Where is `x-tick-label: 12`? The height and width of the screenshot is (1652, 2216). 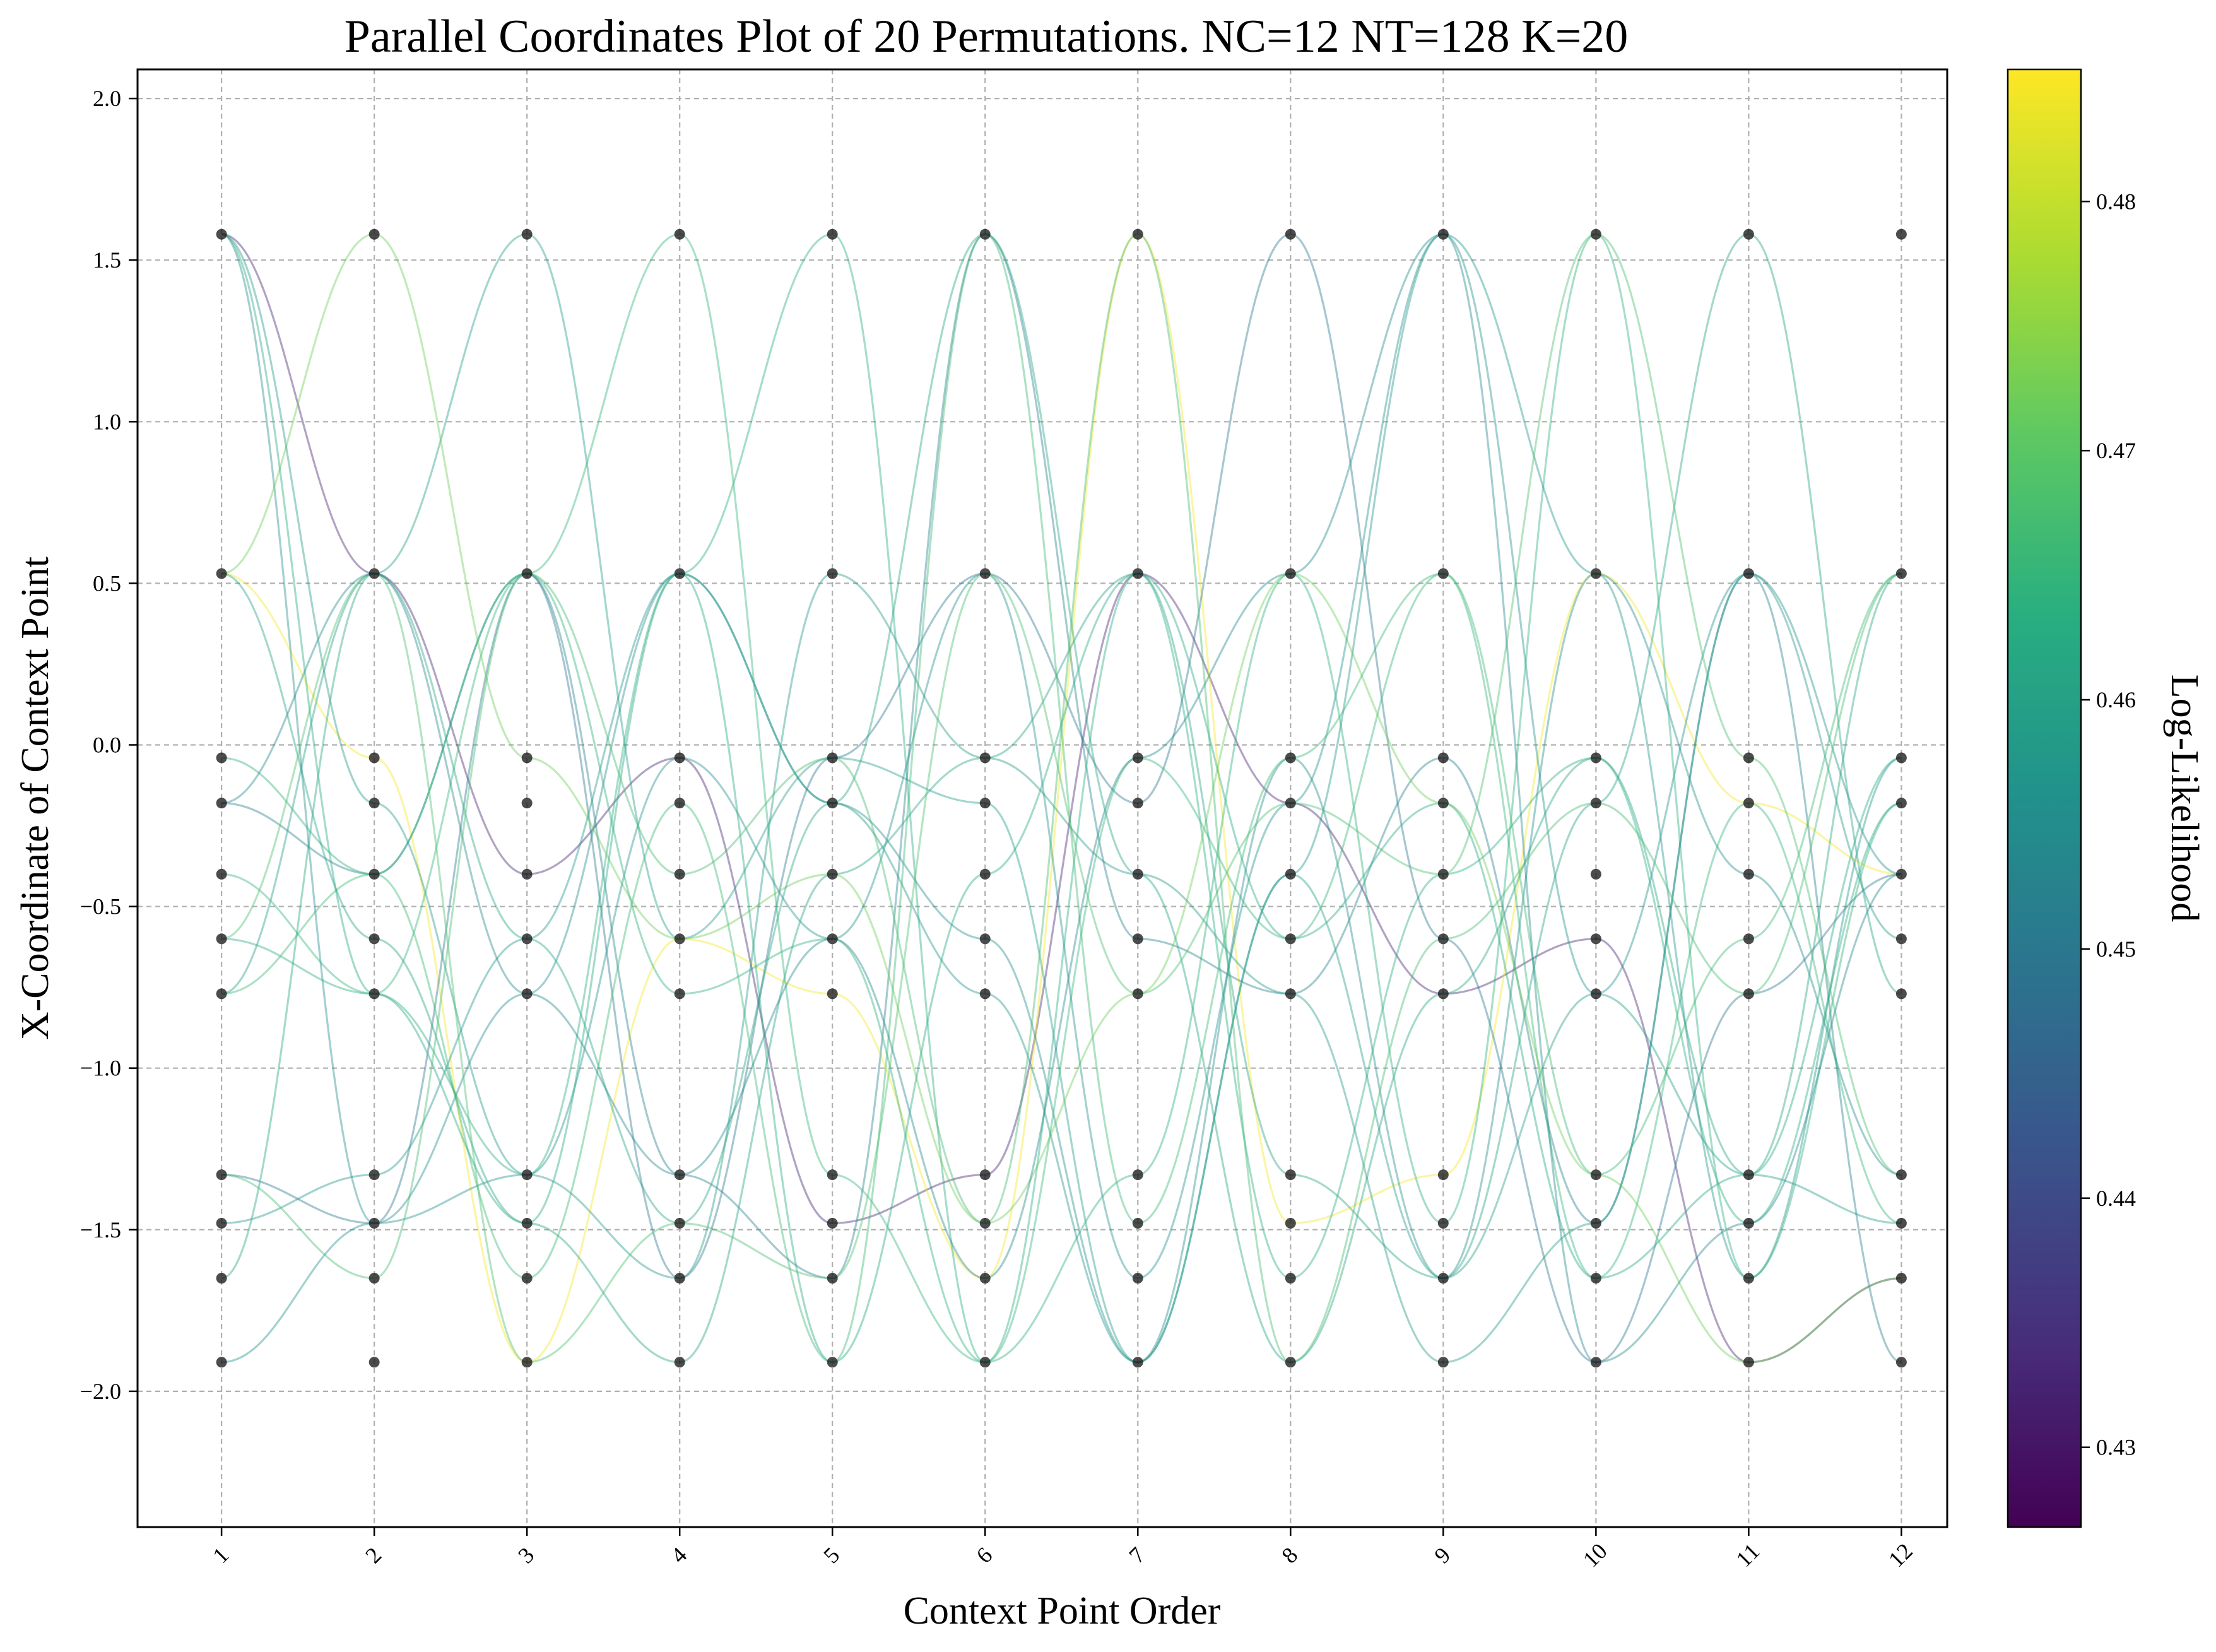 x-tick-label: 12 is located at coordinates (1901, 1555).